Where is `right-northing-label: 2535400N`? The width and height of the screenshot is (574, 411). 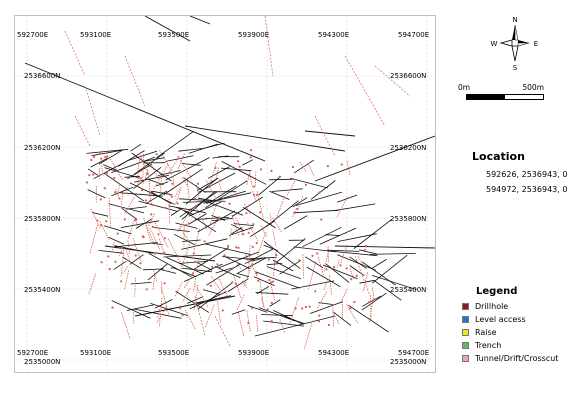
right-northing-label: 2535400N is located at coordinates (408, 290).